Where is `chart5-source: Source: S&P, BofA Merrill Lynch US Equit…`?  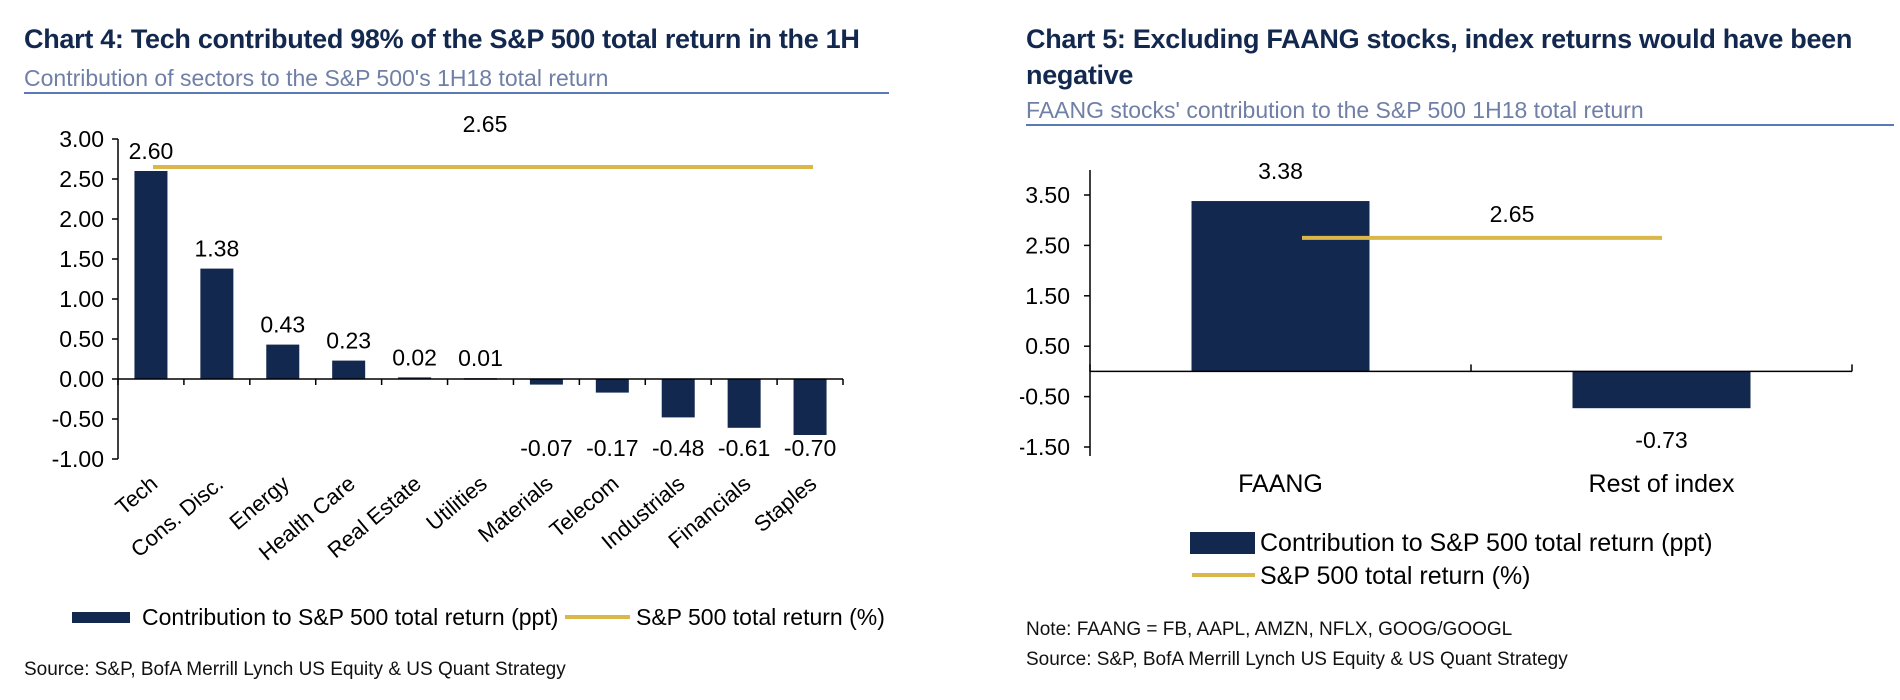 chart5-source: Source: S&P, BofA Merrill Lynch US Equit… is located at coordinates (1297, 659).